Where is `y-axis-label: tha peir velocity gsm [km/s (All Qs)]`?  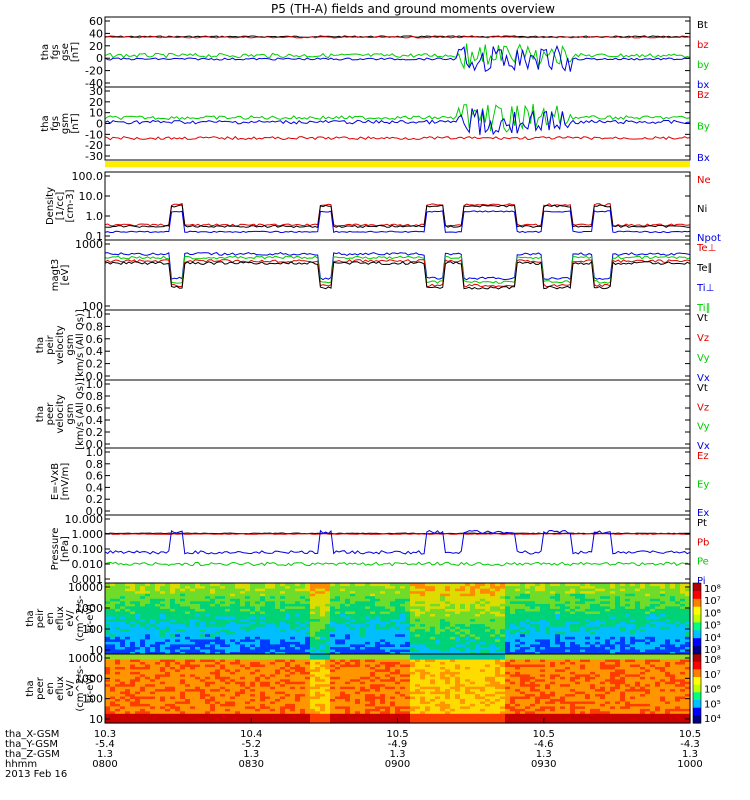 y-axis-label: tha peir velocity gsm [km/s (All Qs)] is located at coordinates (60, 345).